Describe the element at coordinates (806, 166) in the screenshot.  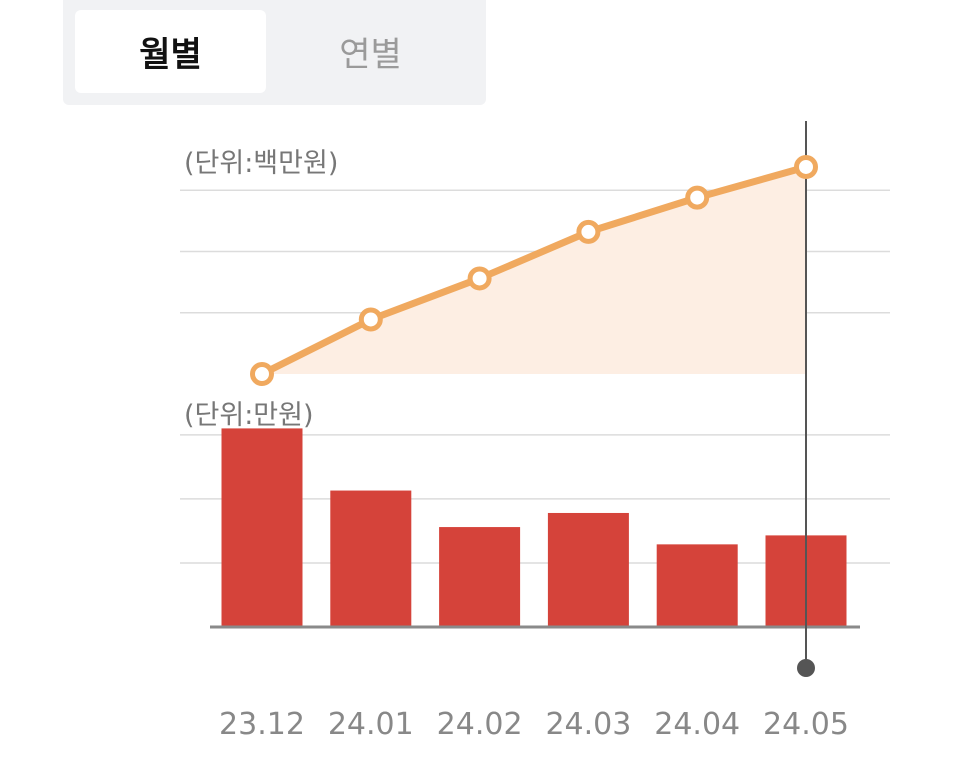
I see `line-point-24.05` at that location.